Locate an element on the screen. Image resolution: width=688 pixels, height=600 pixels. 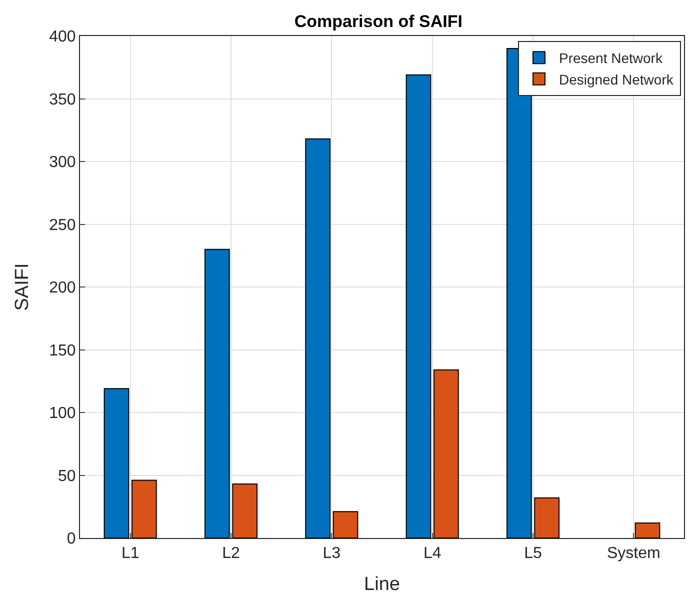
x-tick-label: L2 is located at coordinates (231, 553).